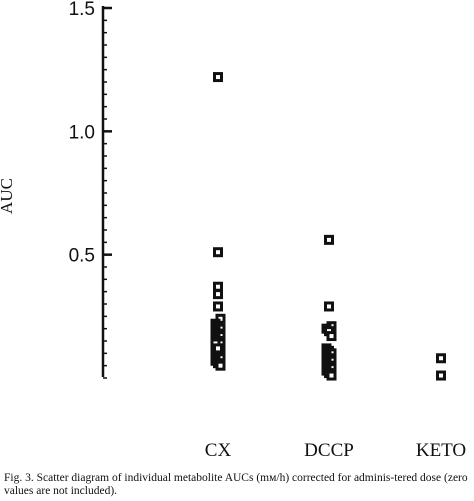  I want to click on y-tick-label: 1.5, so click(82, 10).